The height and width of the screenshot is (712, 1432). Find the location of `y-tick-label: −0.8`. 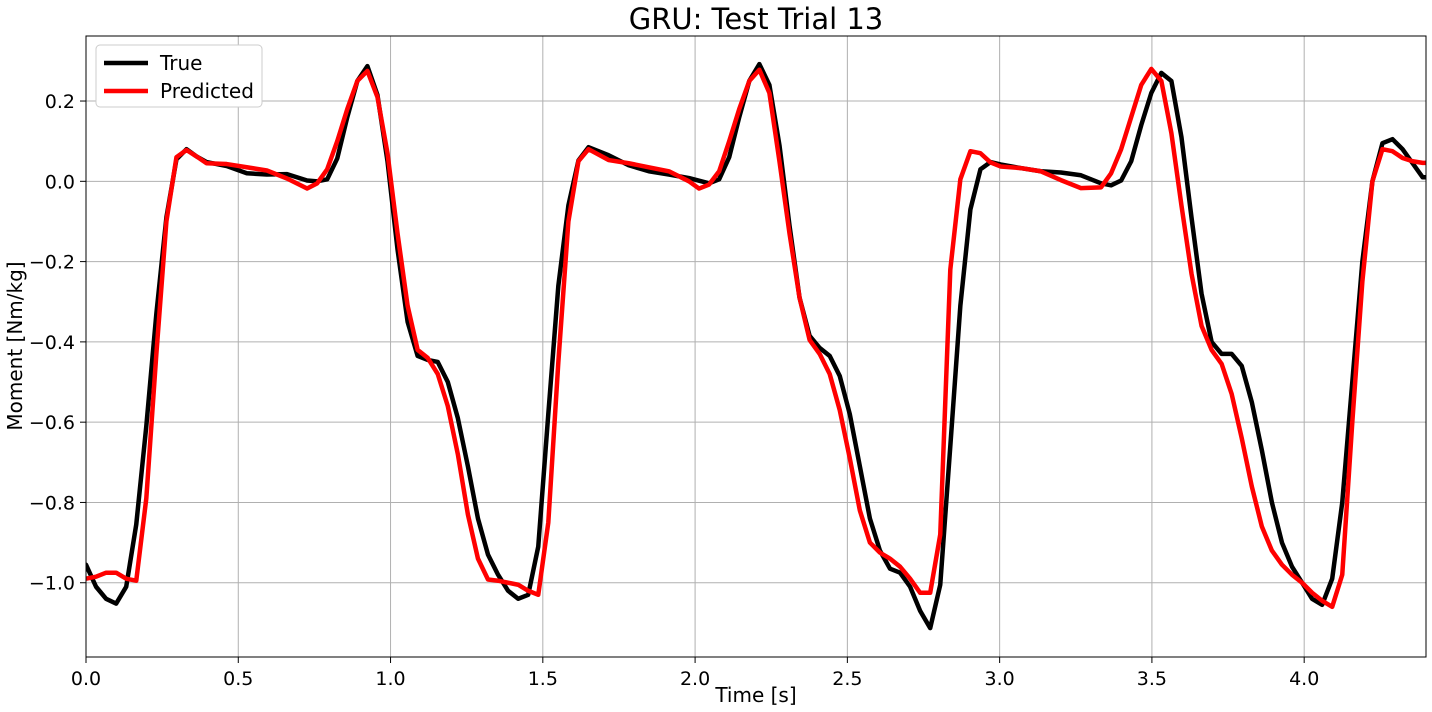

y-tick-label: −0.8 is located at coordinates (52, 503).